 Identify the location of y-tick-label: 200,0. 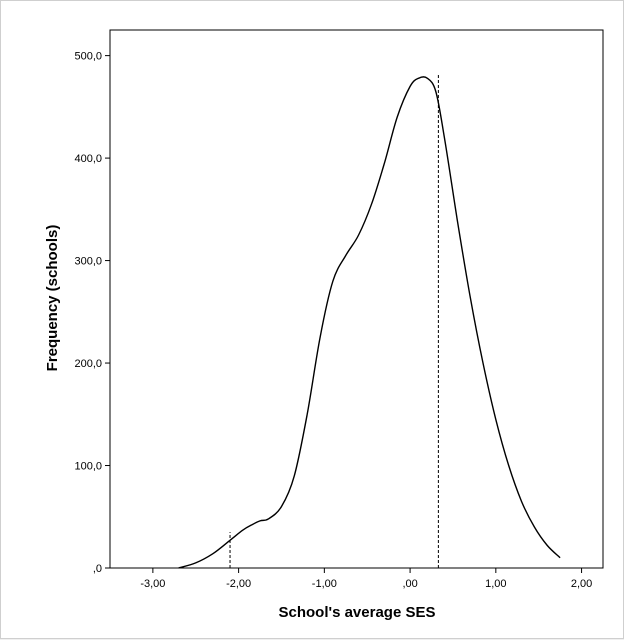
(88, 364).